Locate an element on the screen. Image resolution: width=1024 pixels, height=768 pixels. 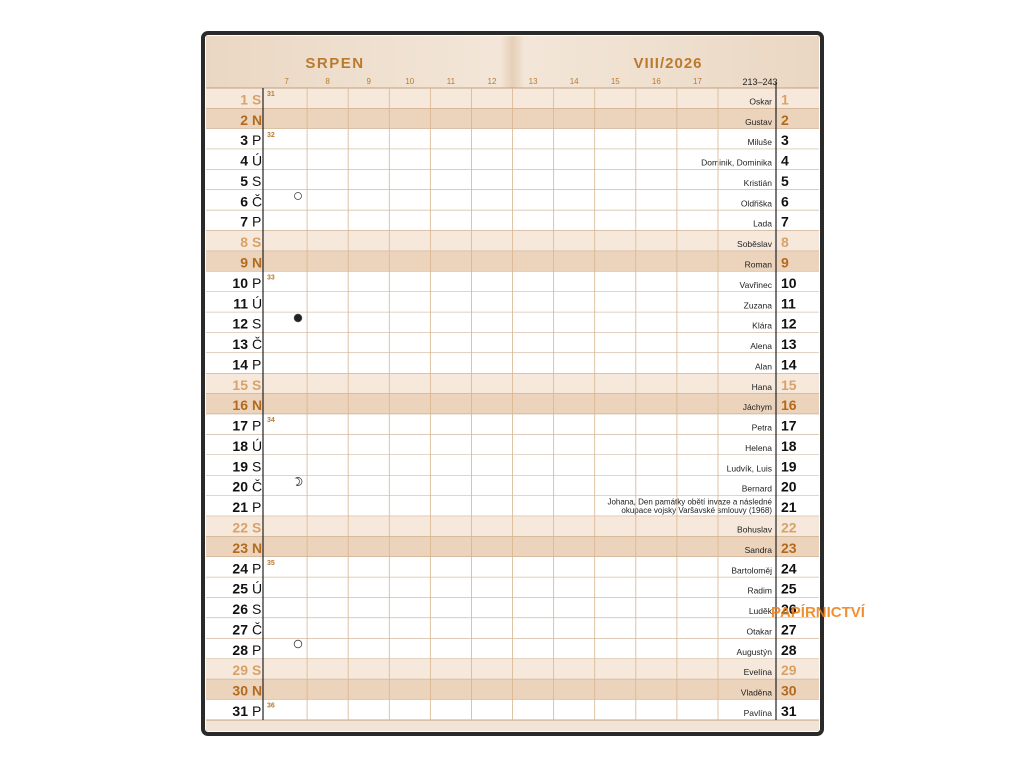
day-number-right: 16 is located at coordinates (789, 405).